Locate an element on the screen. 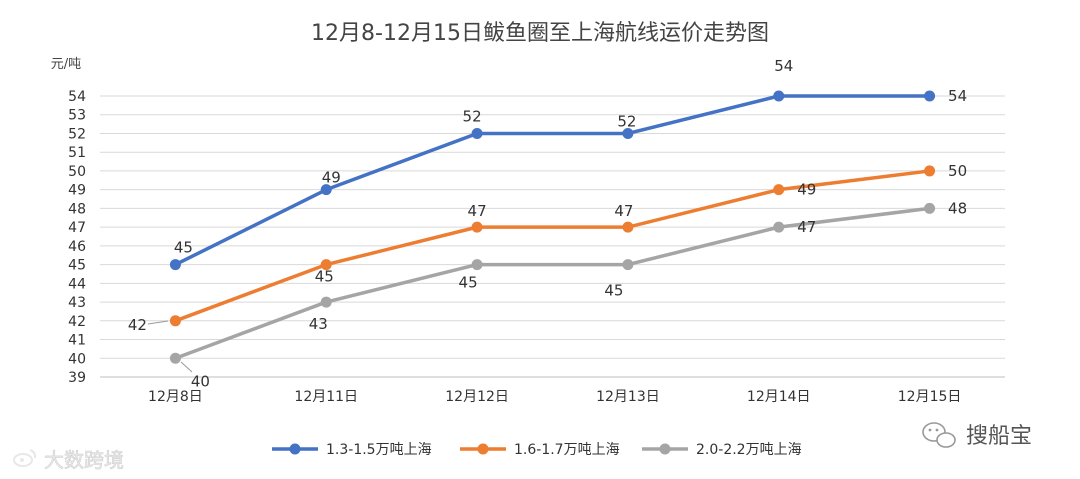 Image resolution: width=1080 pixels, height=479 pixels. data-label: 43 is located at coordinates (318, 324).